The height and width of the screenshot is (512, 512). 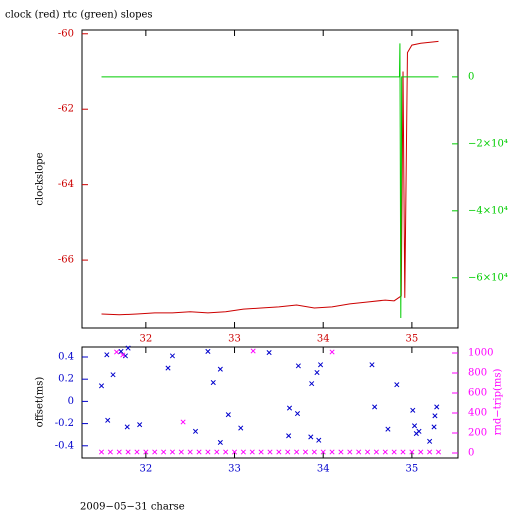 What do you see at coordinates (64, 423) in the screenshot?
I see `y-tick-label: -0.2` at bounding box center [64, 423].